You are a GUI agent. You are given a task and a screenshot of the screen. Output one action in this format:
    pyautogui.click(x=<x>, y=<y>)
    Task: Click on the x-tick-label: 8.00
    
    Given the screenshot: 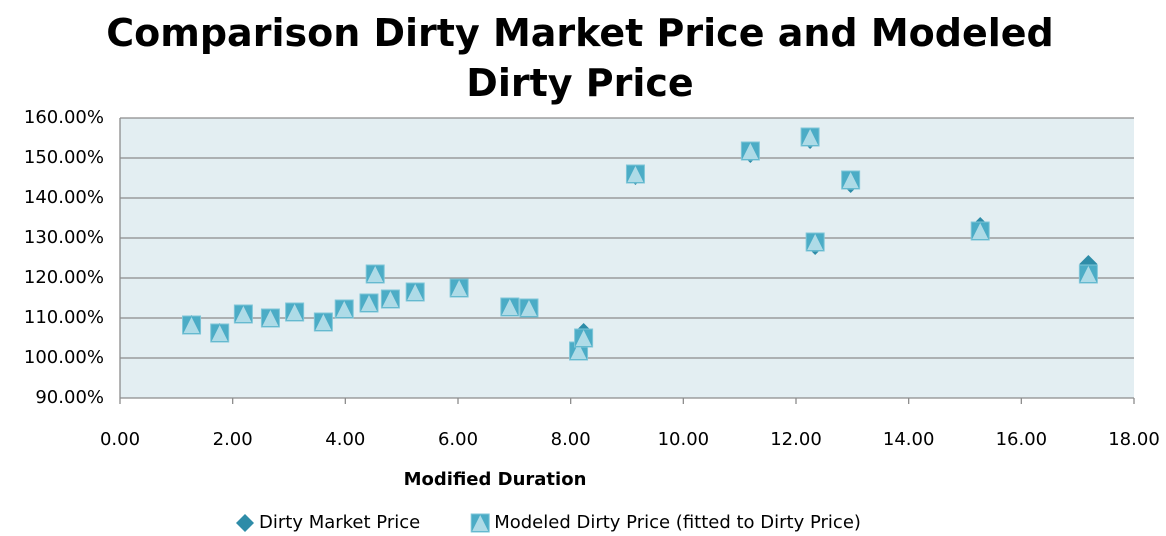 What is the action you would take?
    pyautogui.click(x=571, y=439)
    